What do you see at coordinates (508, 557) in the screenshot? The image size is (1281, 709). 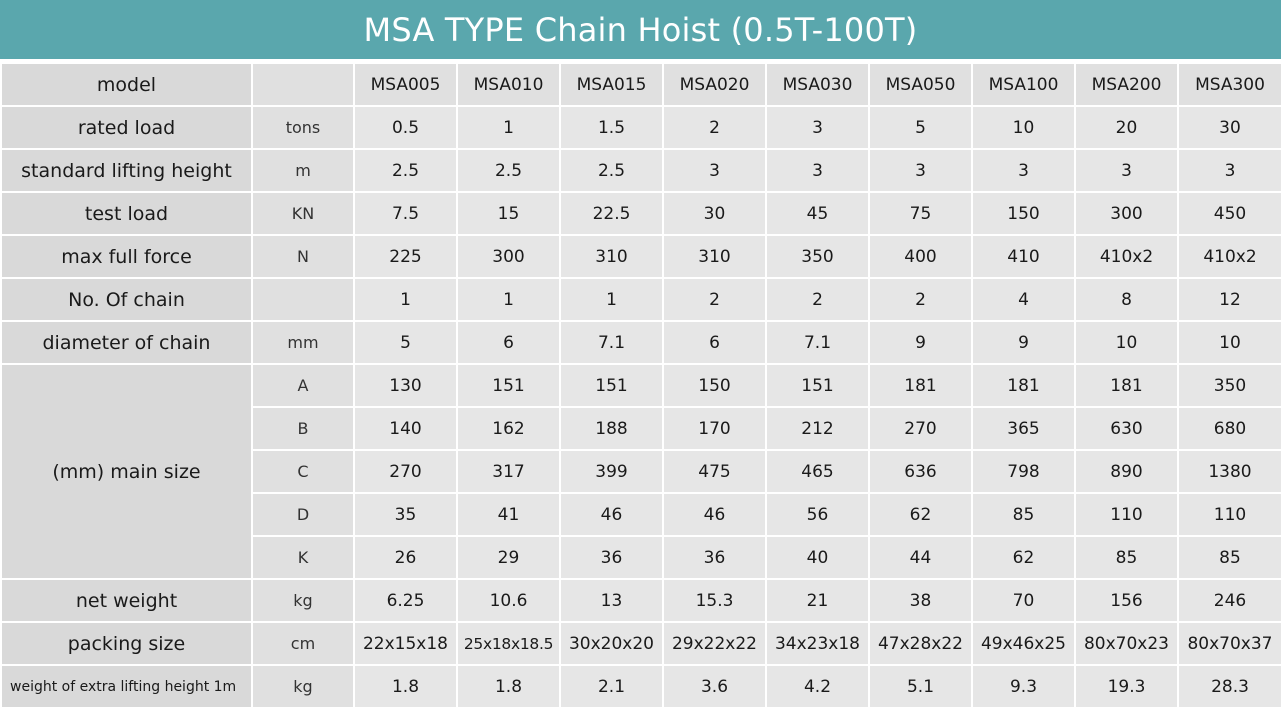 I see `value-cell: 29` at bounding box center [508, 557].